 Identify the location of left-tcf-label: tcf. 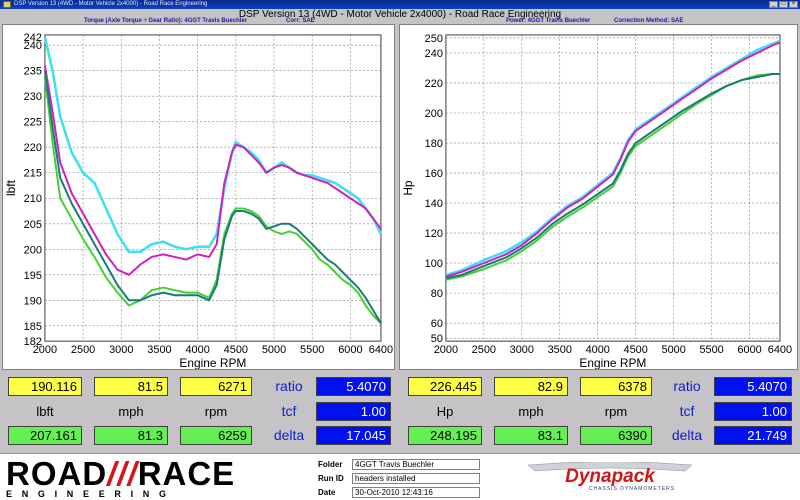
(289, 411).